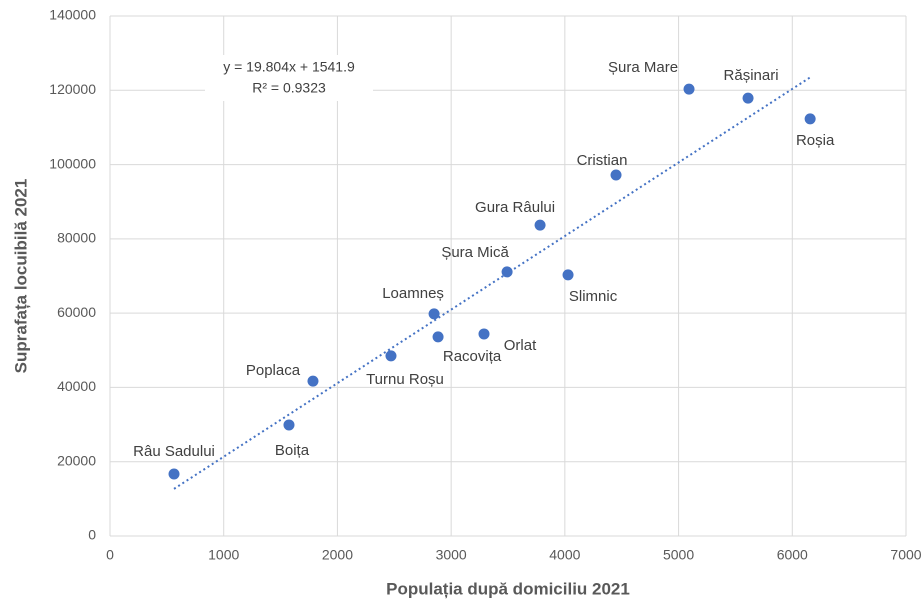 This screenshot has width=924, height=603. Describe the element at coordinates (92, 535) in the screenshot. I see `y-tick-label: 0` at that location.